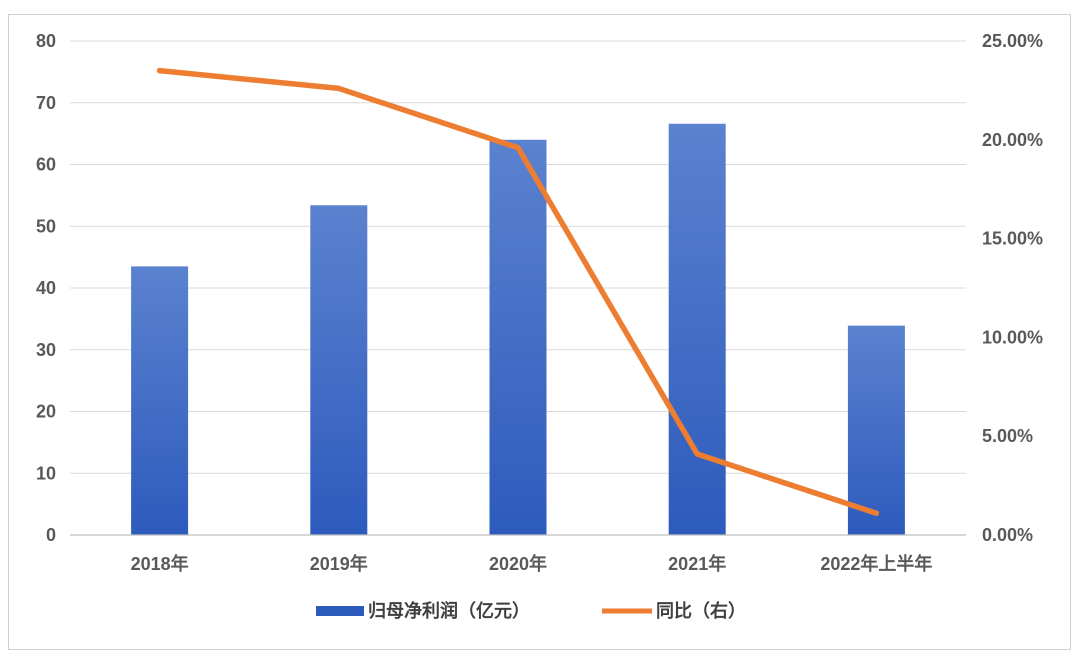 This screenshot has width=1080, height=656. I want to click on y-right-tick-label: 5.00%, so click(1007, 436).